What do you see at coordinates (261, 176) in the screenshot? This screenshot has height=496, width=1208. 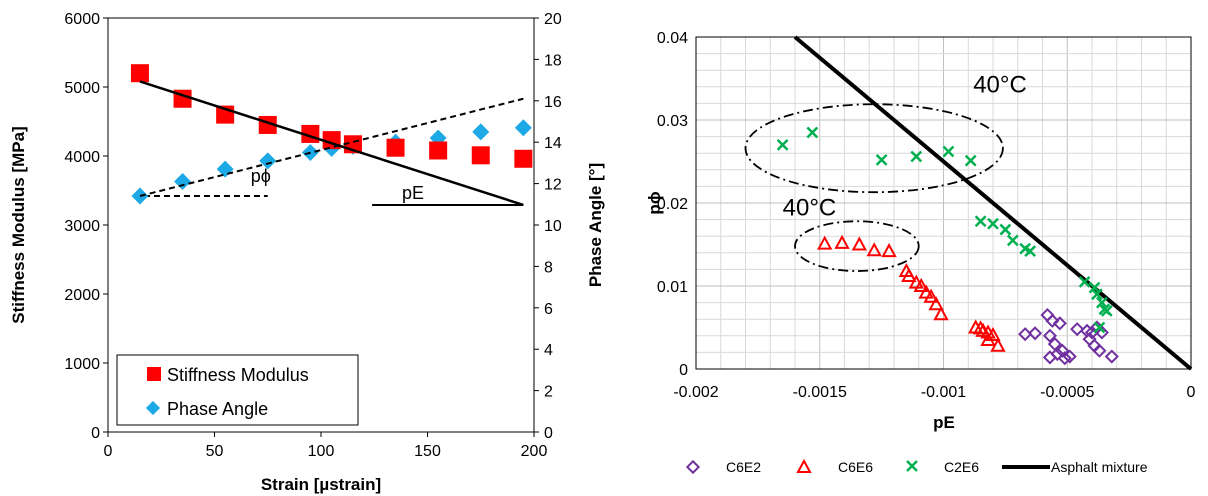 I see `annotation-label: pϕ` at bounding box center [261, 176].